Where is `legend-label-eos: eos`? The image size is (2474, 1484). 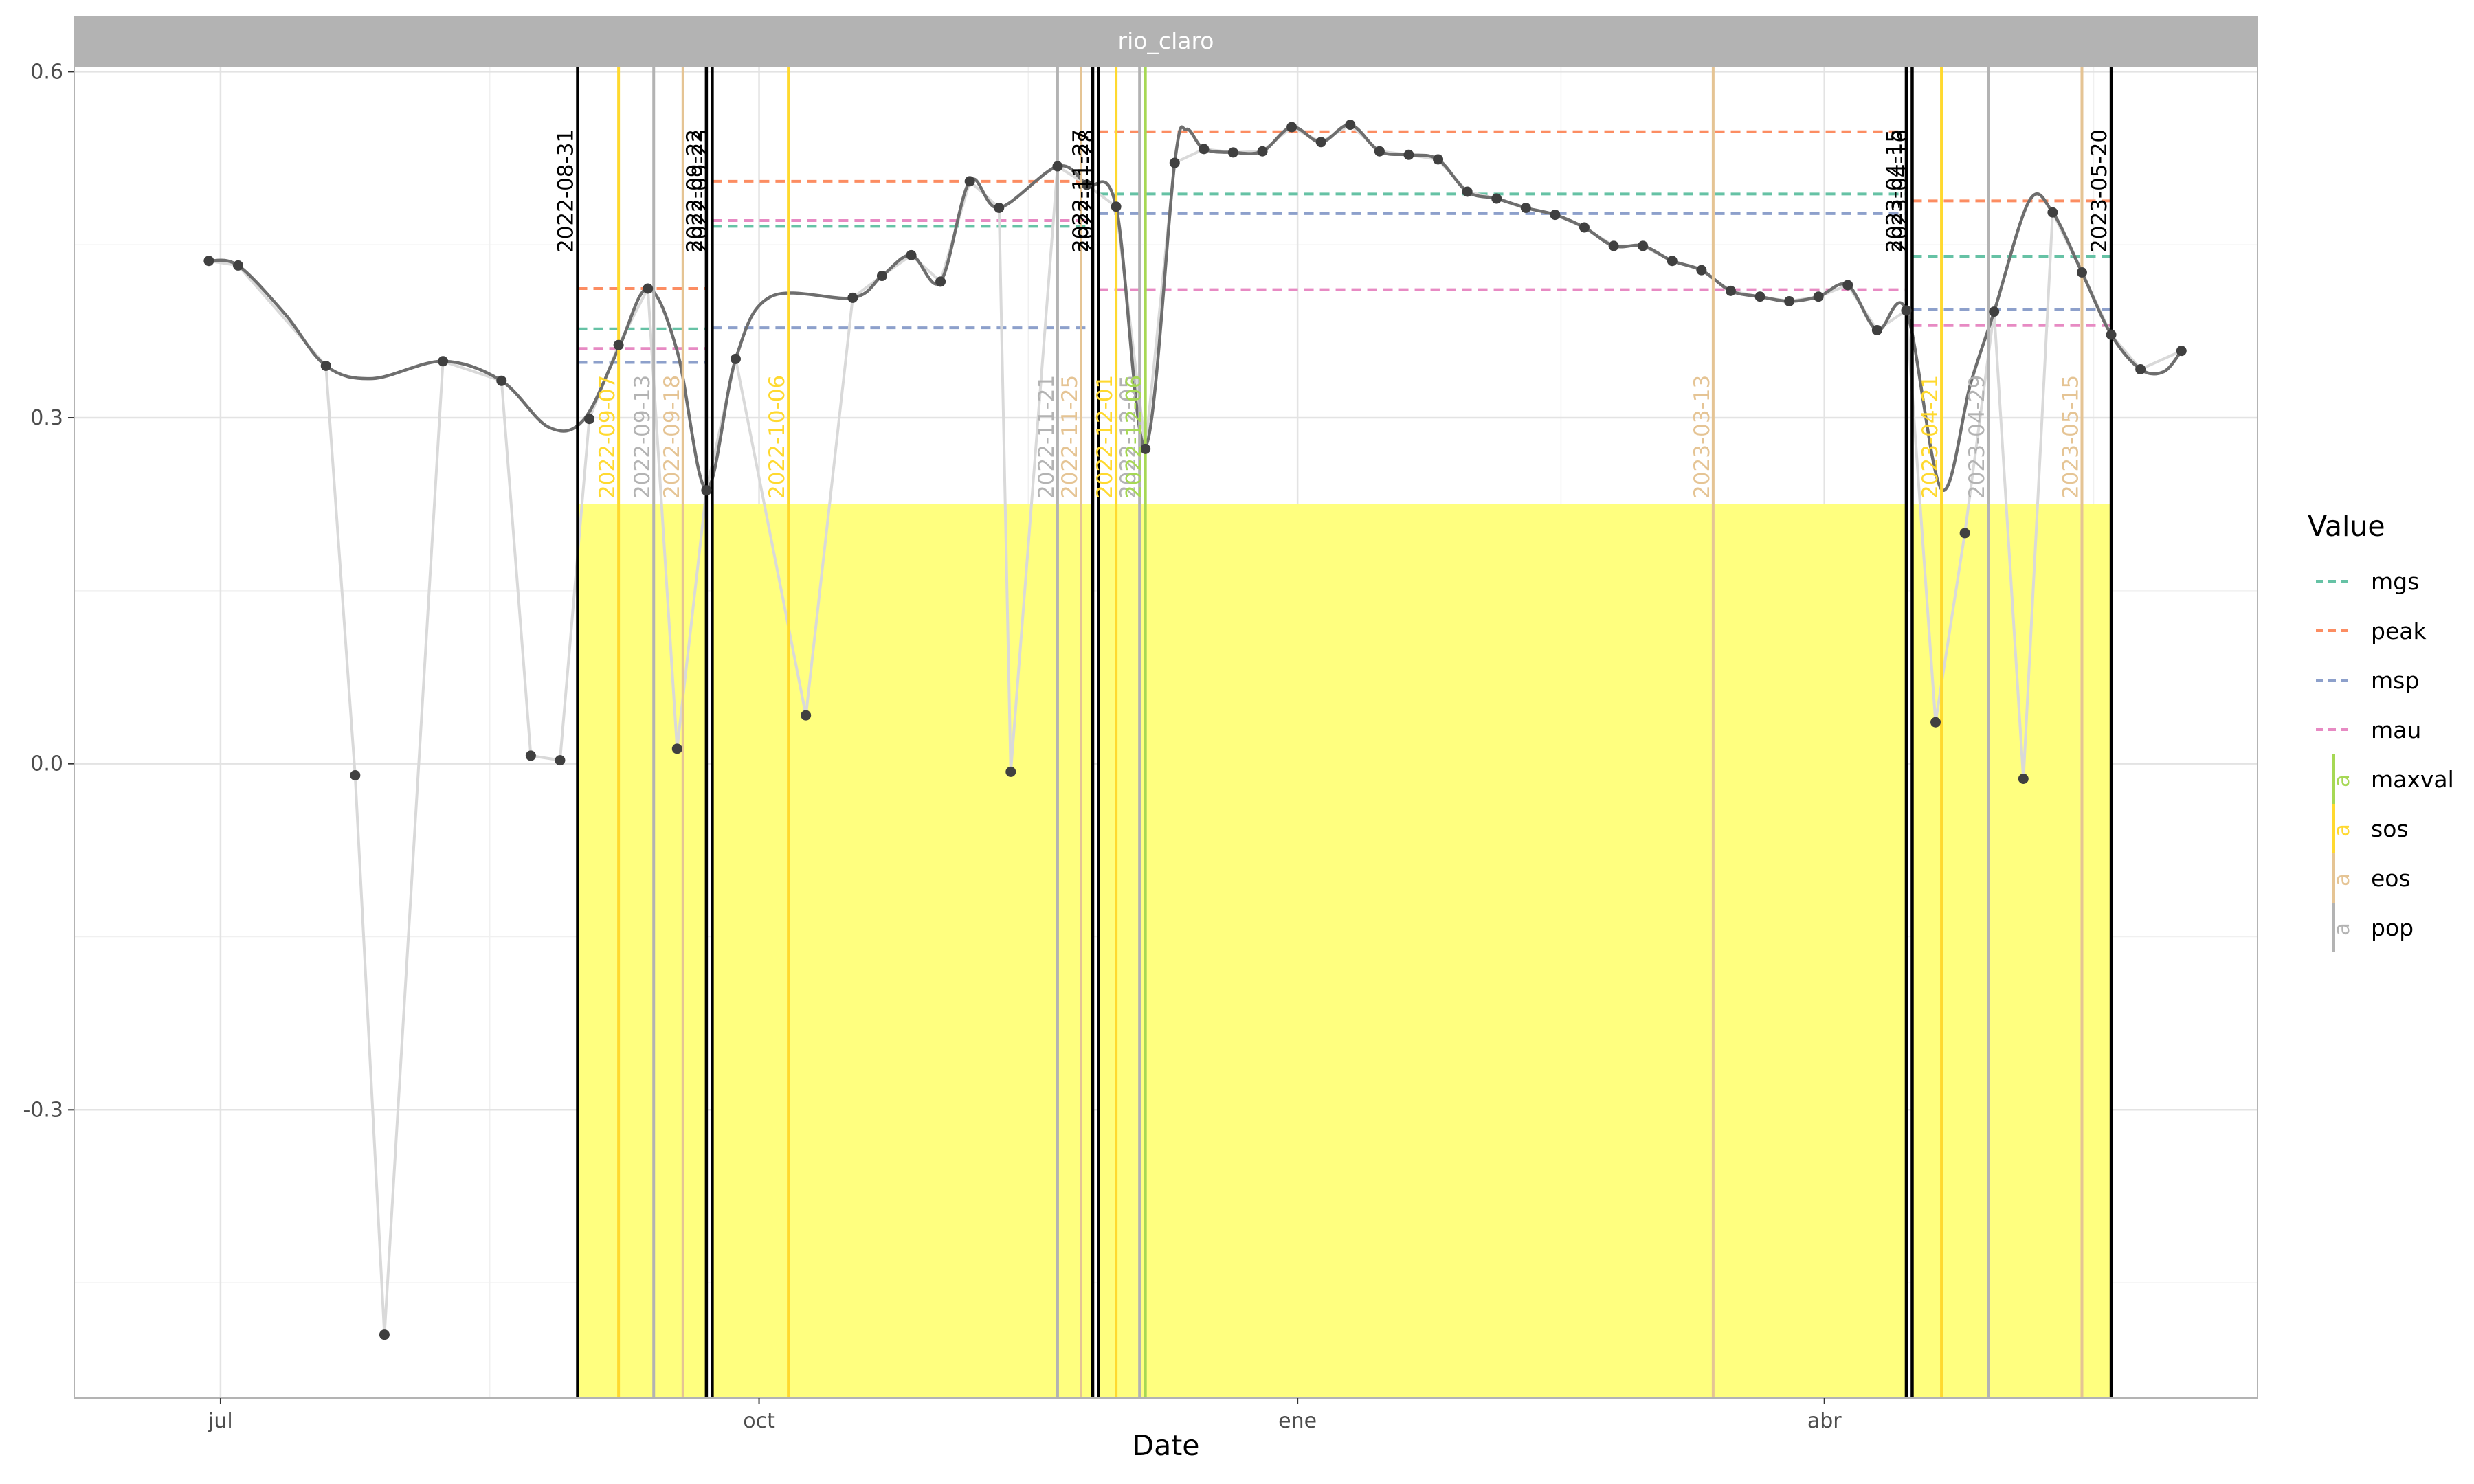
legend-label-eos: eos is located at coordinates (2391, 878).